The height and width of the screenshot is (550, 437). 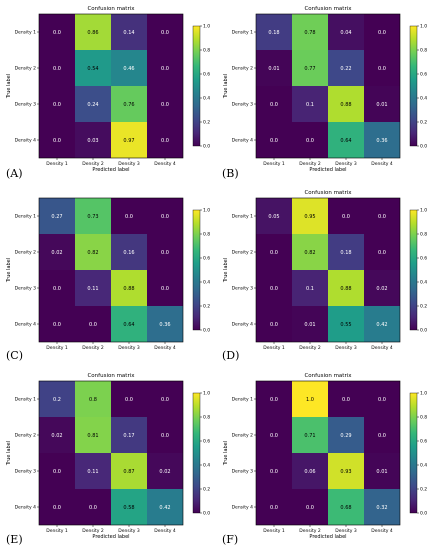 I want to click on cell-value-label: 0.78, so click(x=309, y=33).